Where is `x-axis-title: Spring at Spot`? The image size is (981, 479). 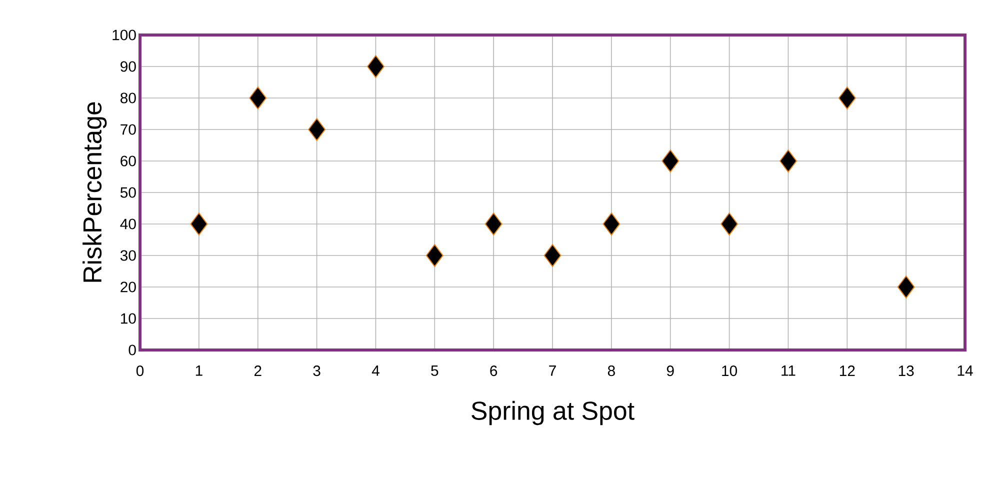
x-axis-title: Spring at Spot is located at coordinates (553, 413).